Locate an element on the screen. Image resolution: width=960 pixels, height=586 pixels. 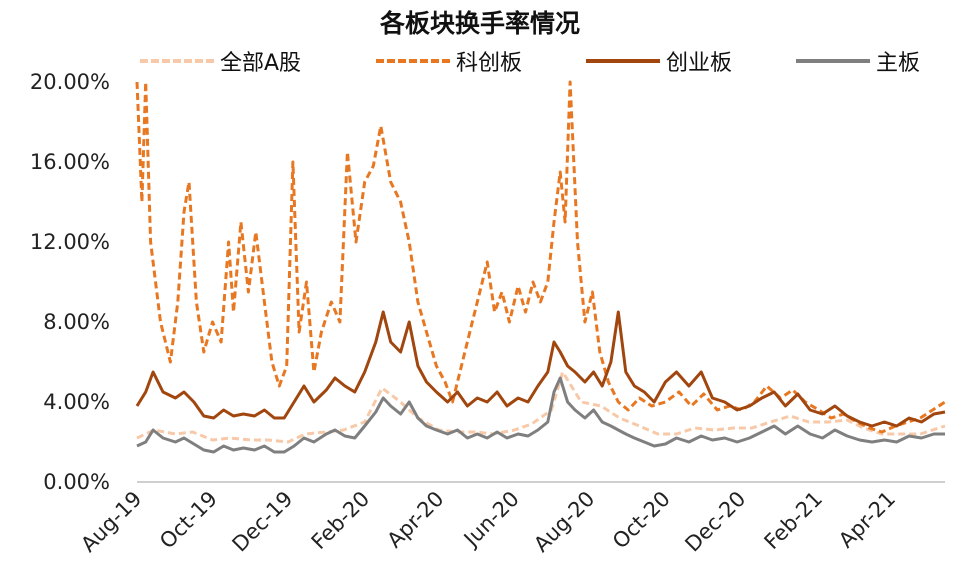
y-tick-label: 4.00% is located at coordinates (76, 402).